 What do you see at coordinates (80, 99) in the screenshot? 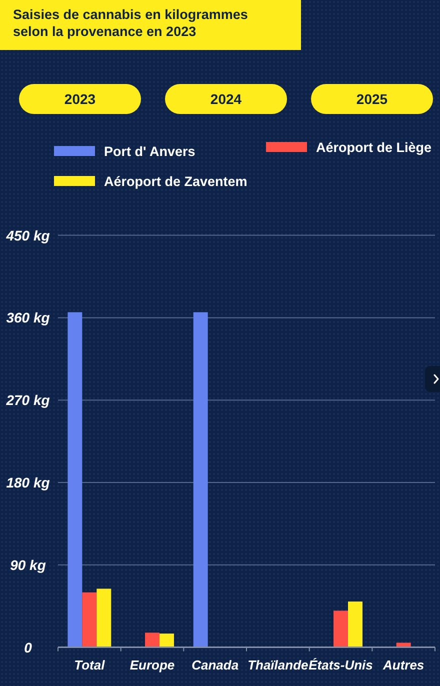
I see `year-button: 2023` at bounding box center [80, 99].